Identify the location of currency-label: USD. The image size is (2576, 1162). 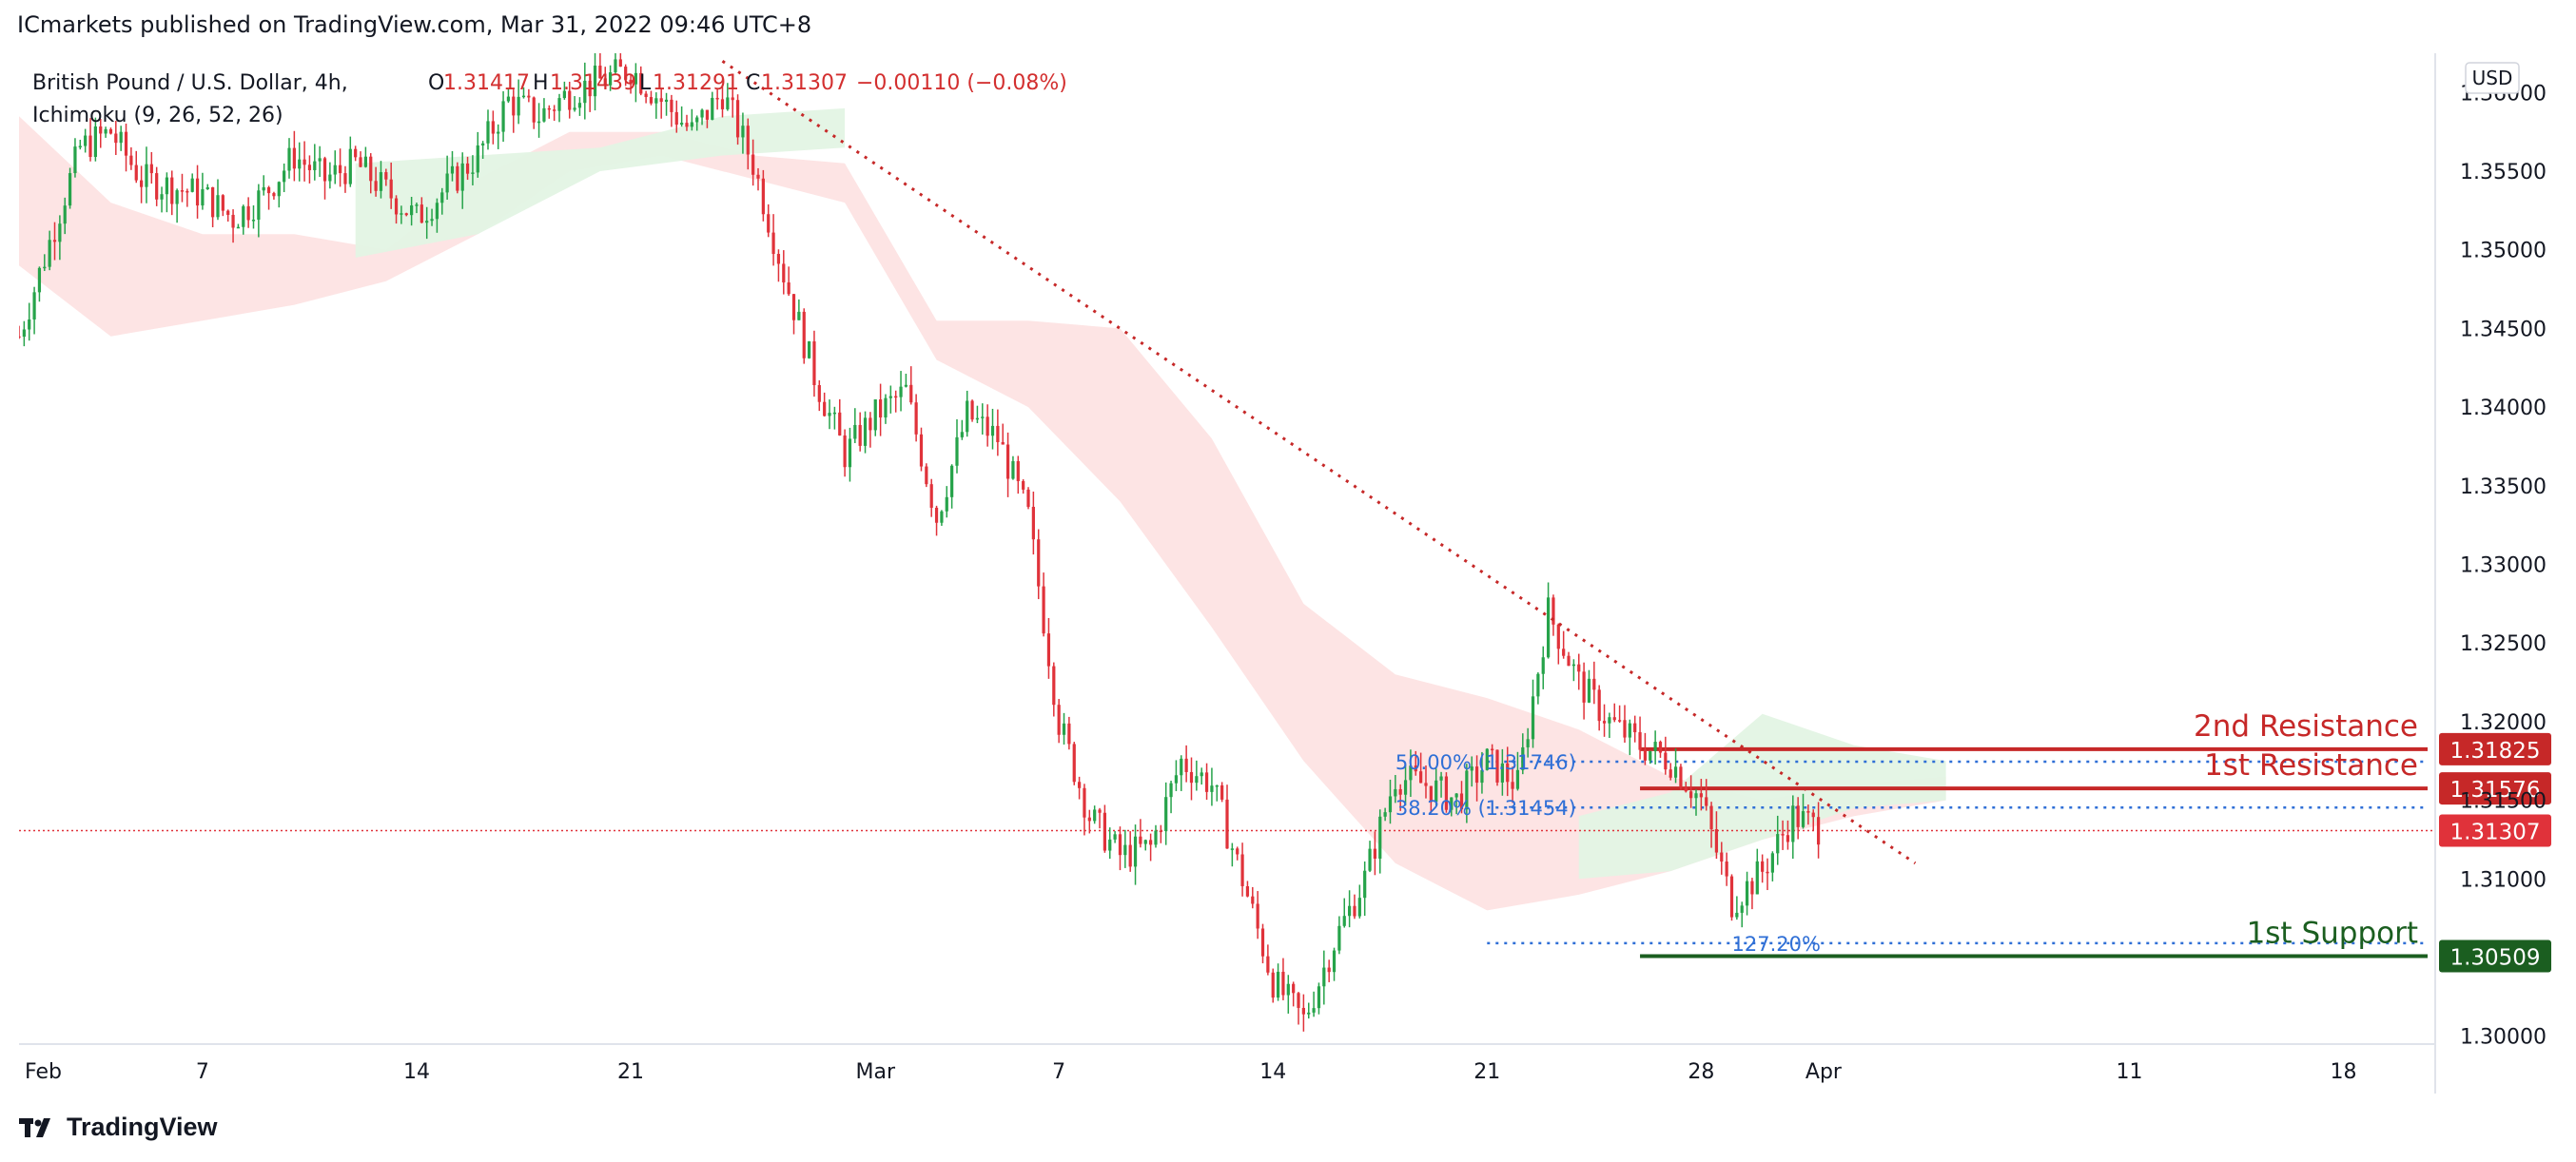
(2493, 78).